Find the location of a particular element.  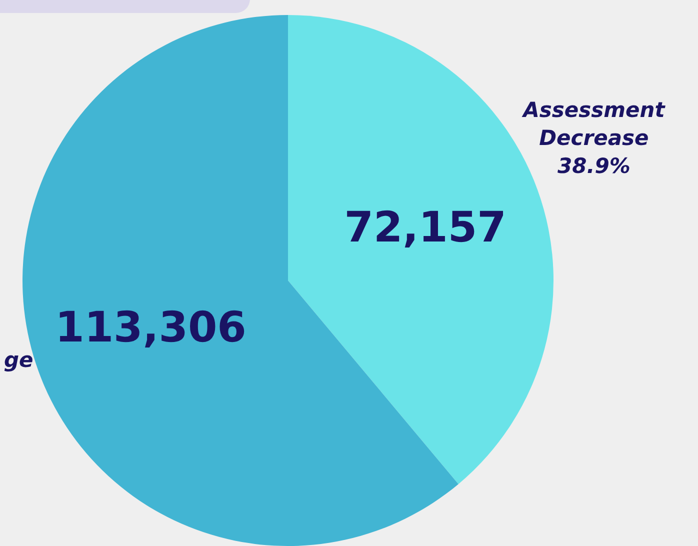

data-label: 113,306 is located at coordinates (150, 327).